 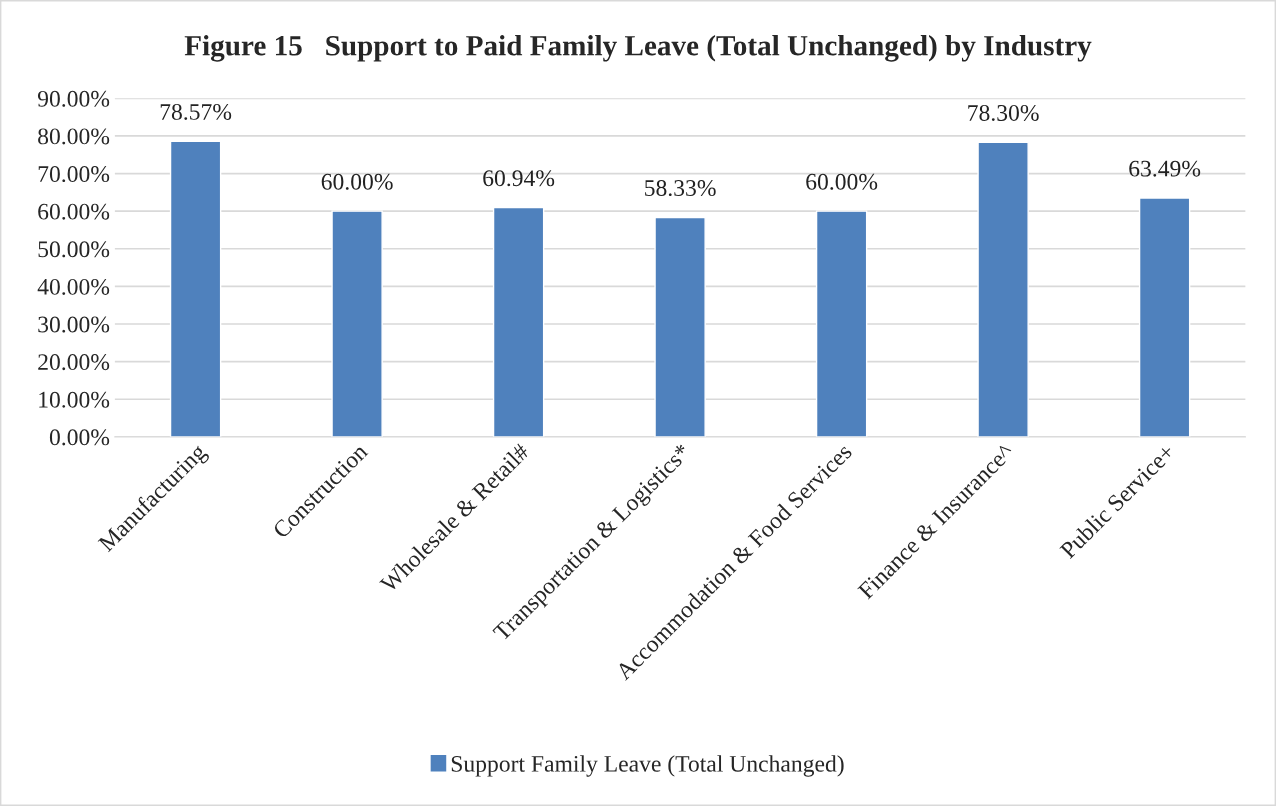 I want to click on text: 60.94%, so click(x=519, y=178).